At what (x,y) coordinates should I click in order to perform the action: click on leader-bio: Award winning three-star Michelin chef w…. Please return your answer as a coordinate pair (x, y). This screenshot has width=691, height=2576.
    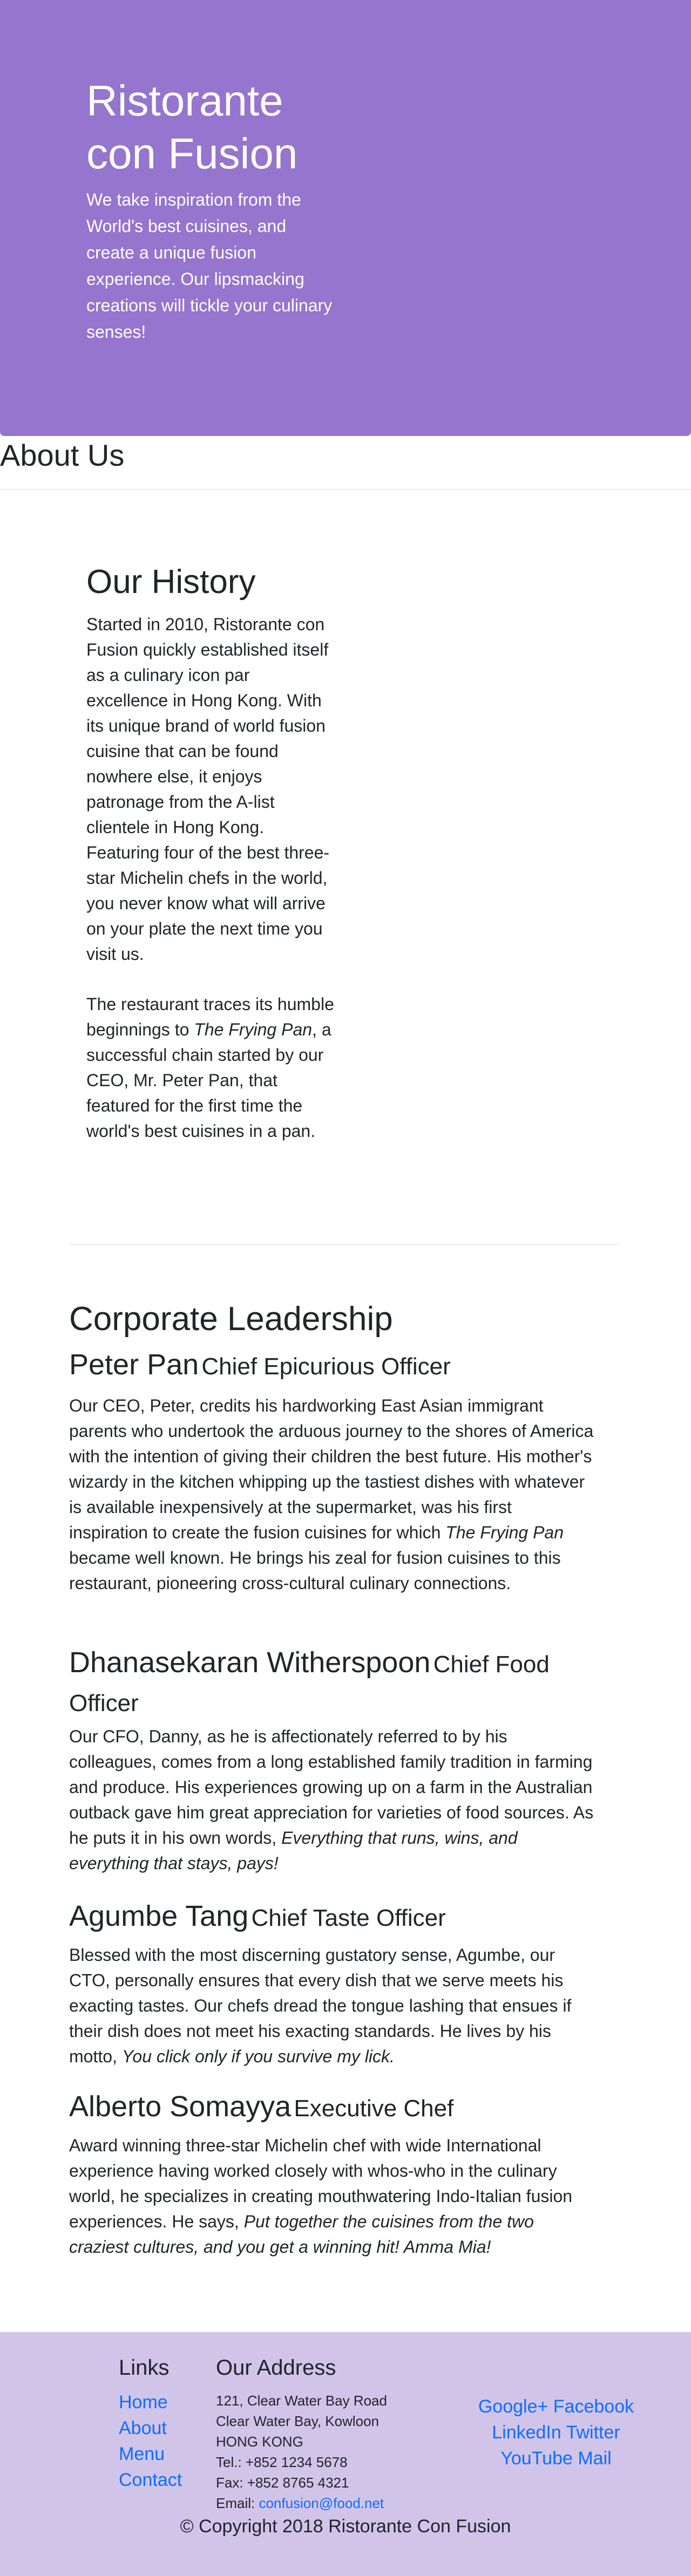
    Looking at the image, I should click on (321, 2196).